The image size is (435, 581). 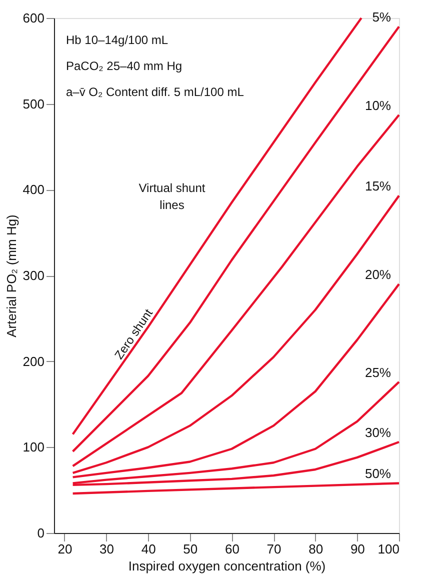 I want to click on series-label: 15%, so click(x=378, y=186).